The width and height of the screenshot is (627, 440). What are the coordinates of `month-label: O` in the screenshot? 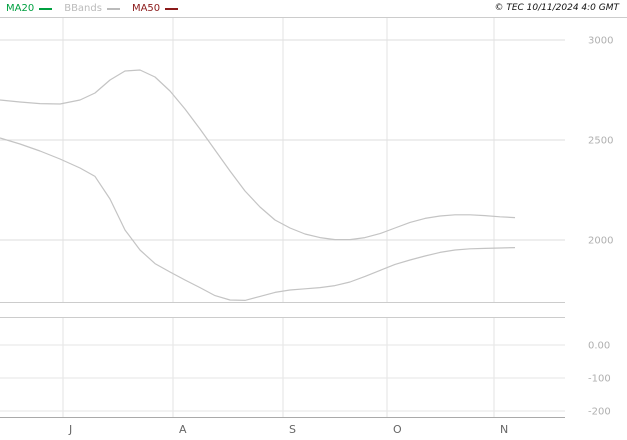 It's located at (397, 429).